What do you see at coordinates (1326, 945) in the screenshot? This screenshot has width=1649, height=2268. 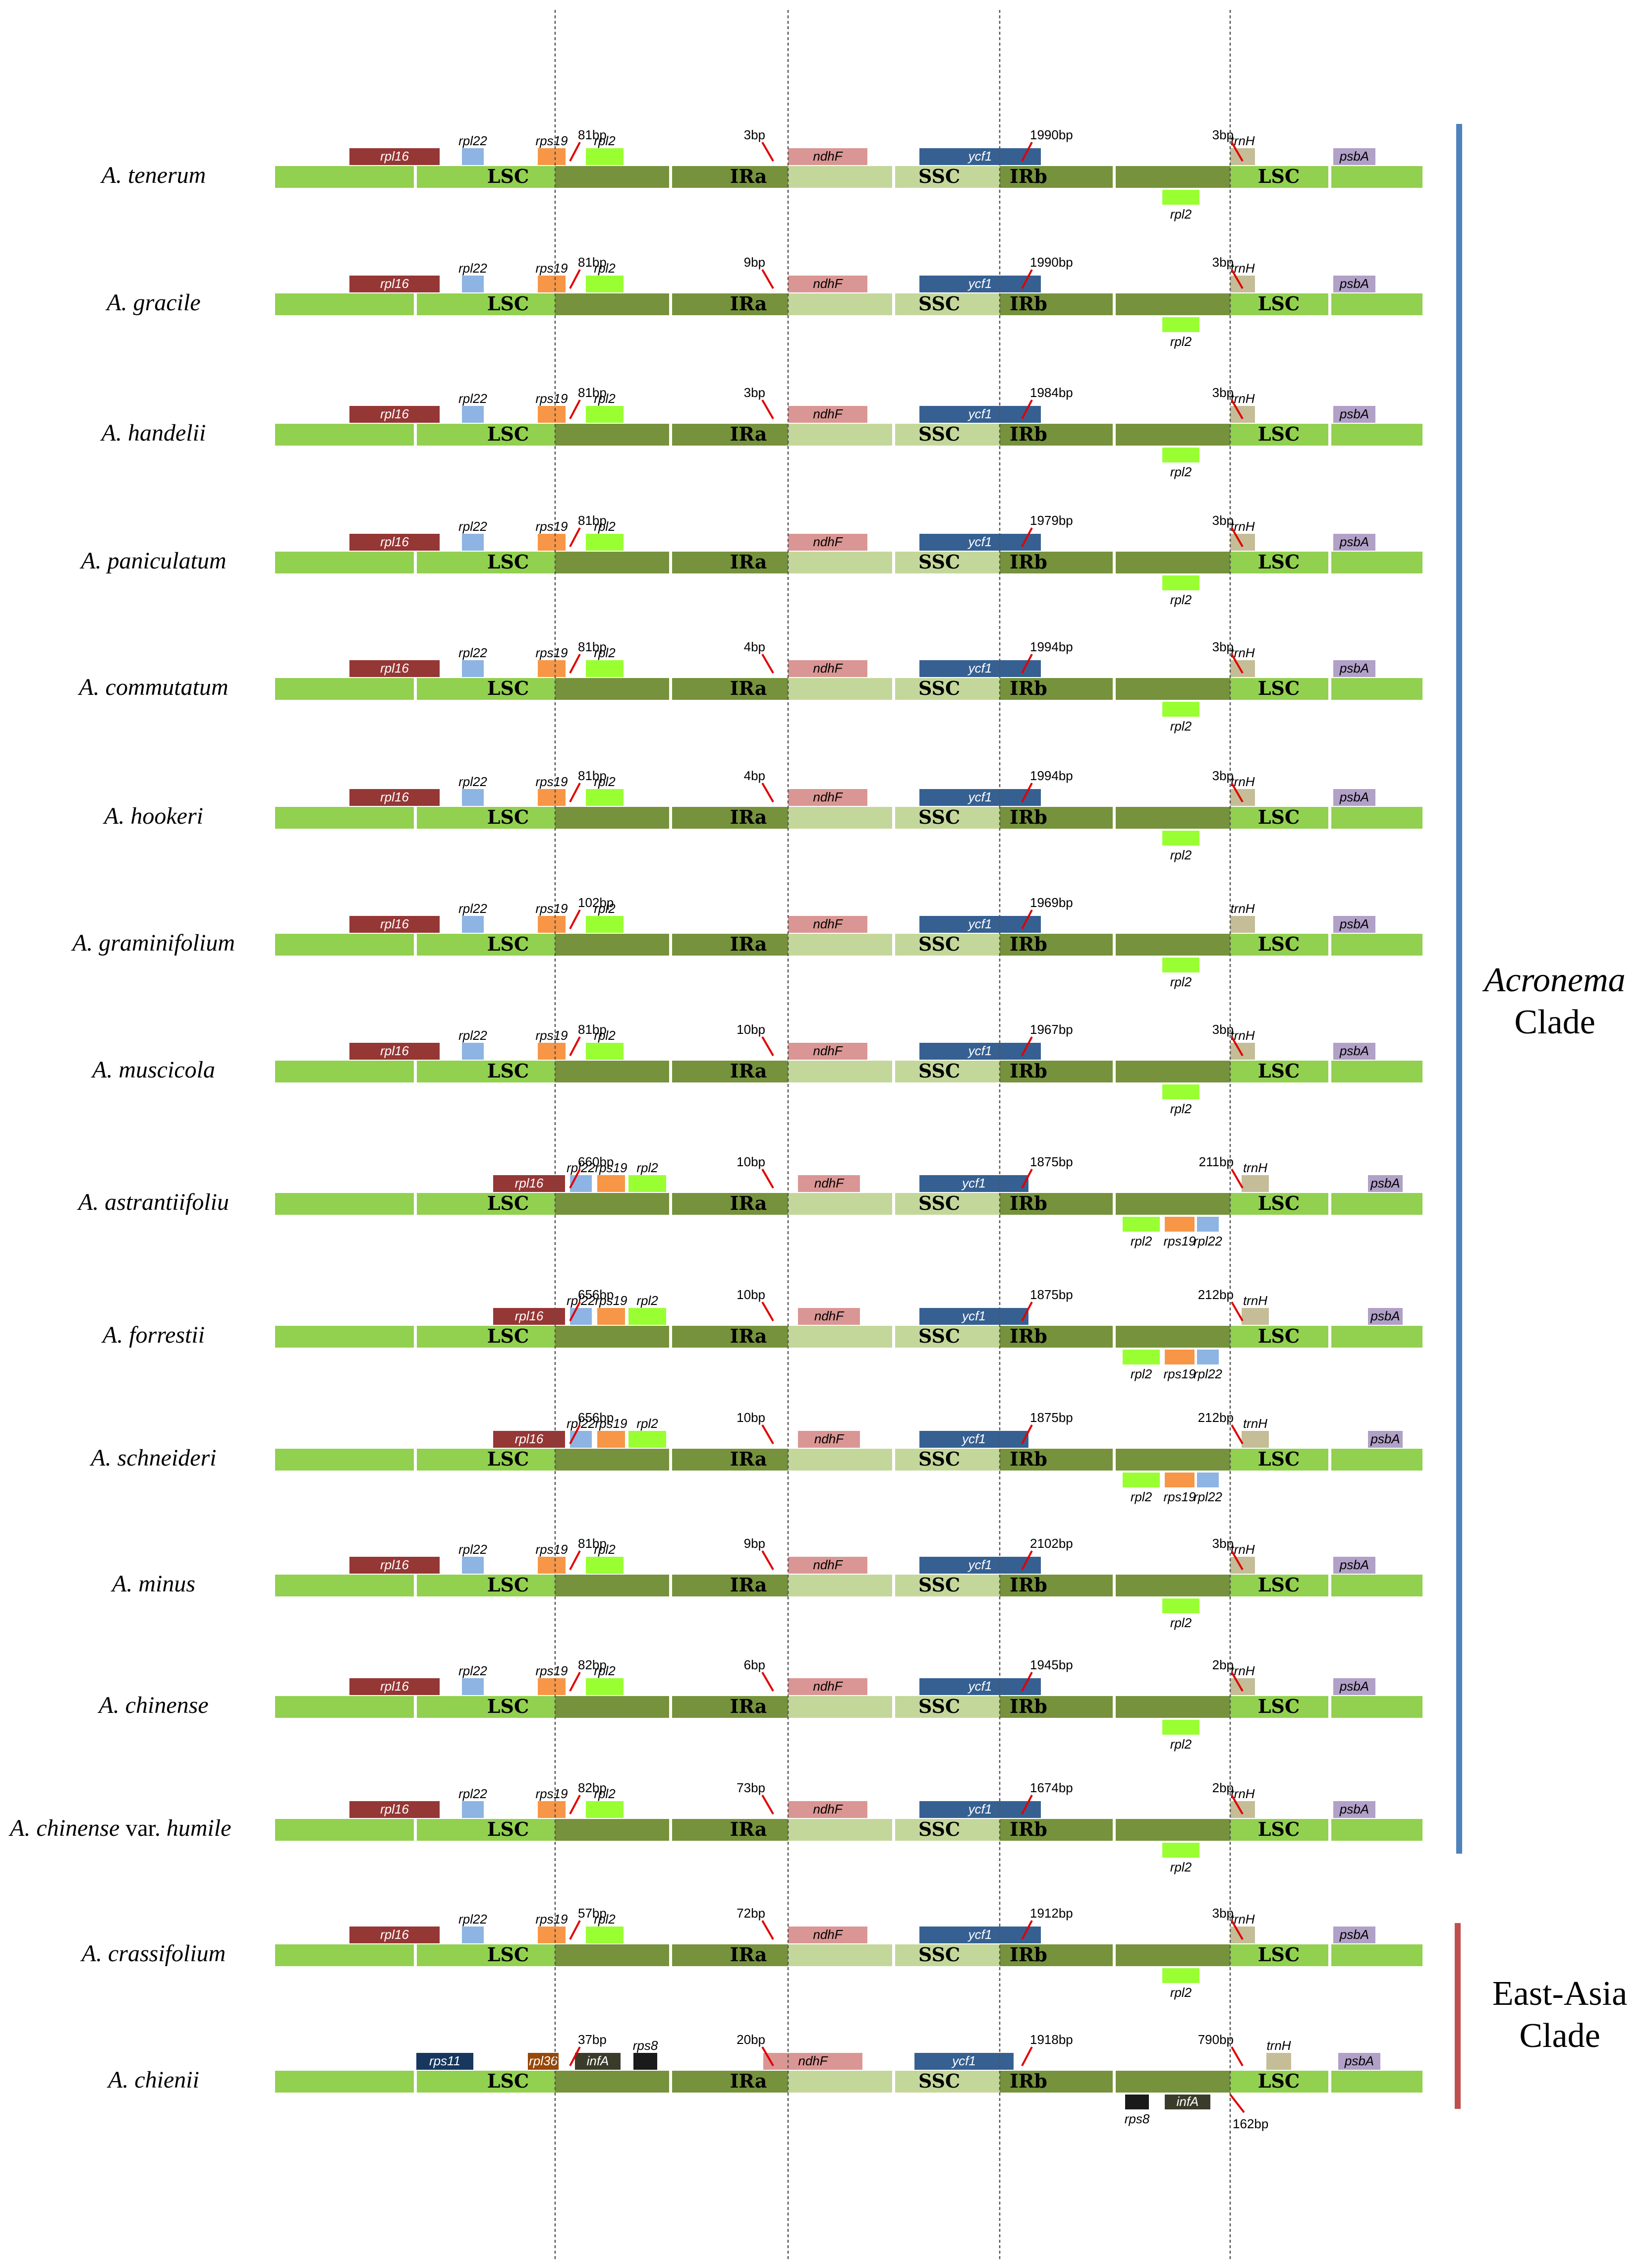 I see `region-lsc-bar` at bounding box center [1326, 945].